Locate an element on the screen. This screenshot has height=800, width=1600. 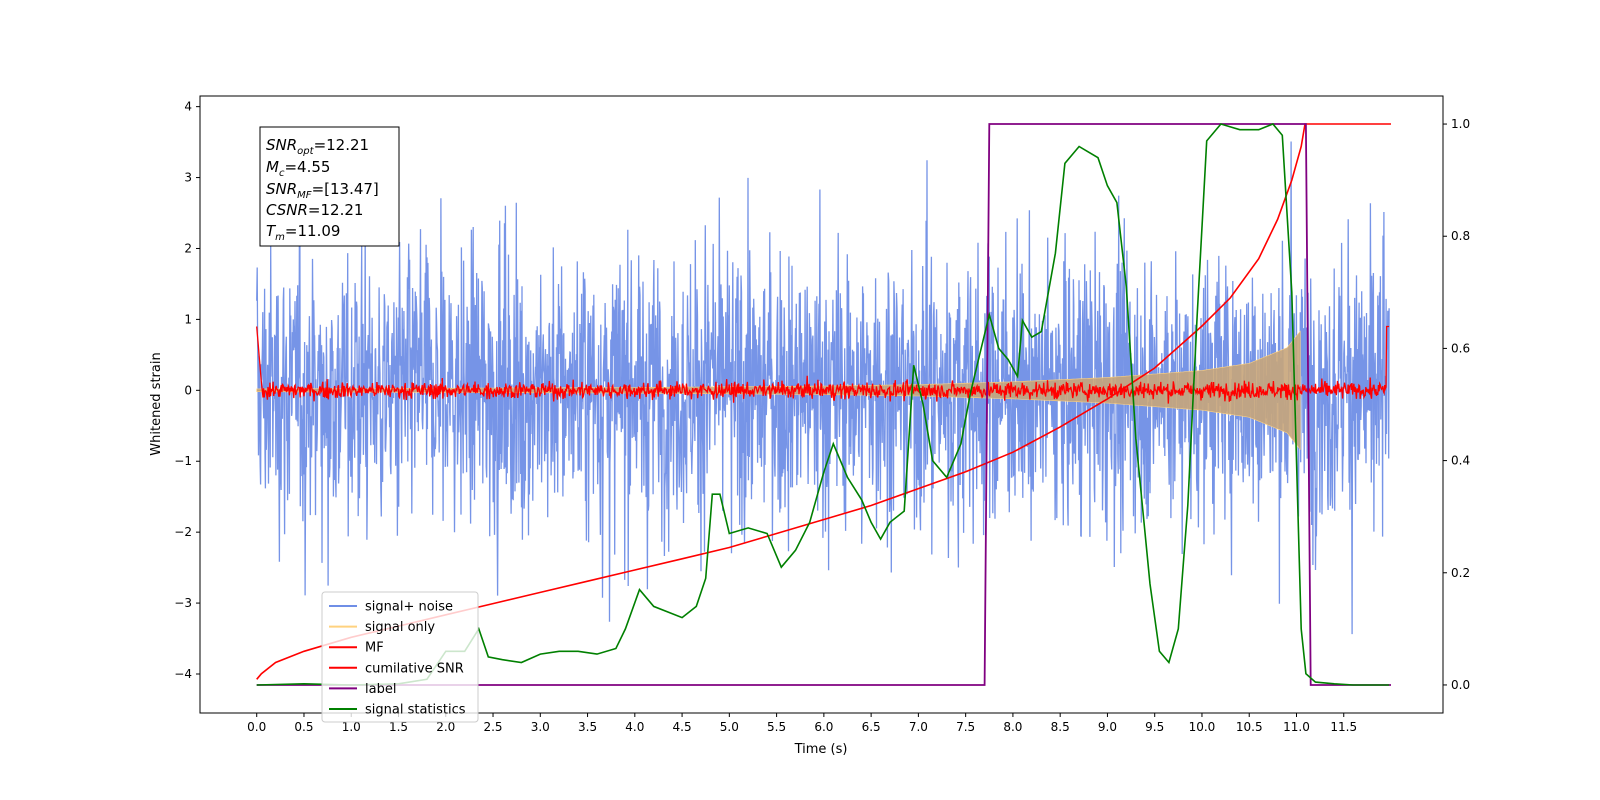
y-tick-label: −4 is located at coordinates (183, 674).